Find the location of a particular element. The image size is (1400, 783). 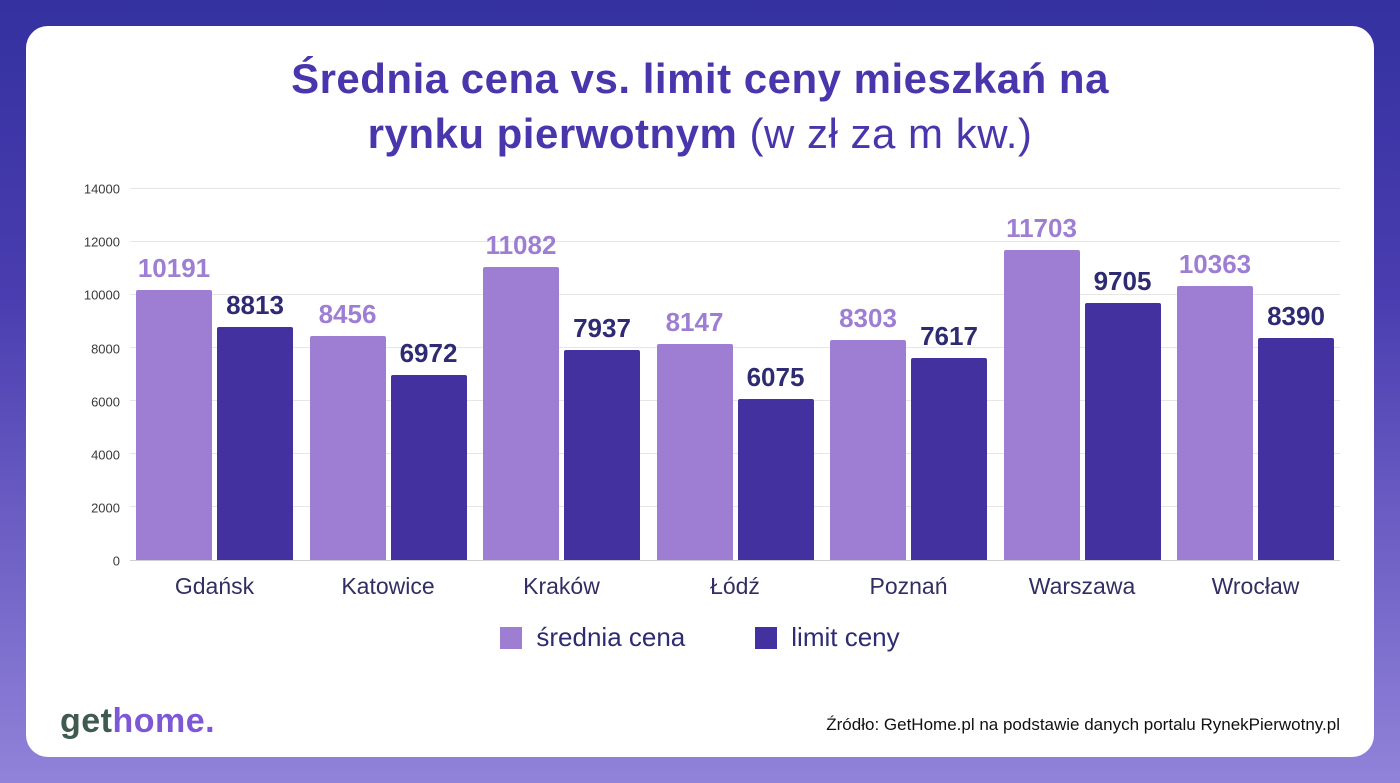

bar-value-label: 11082 is located at coordinates (521, 244).